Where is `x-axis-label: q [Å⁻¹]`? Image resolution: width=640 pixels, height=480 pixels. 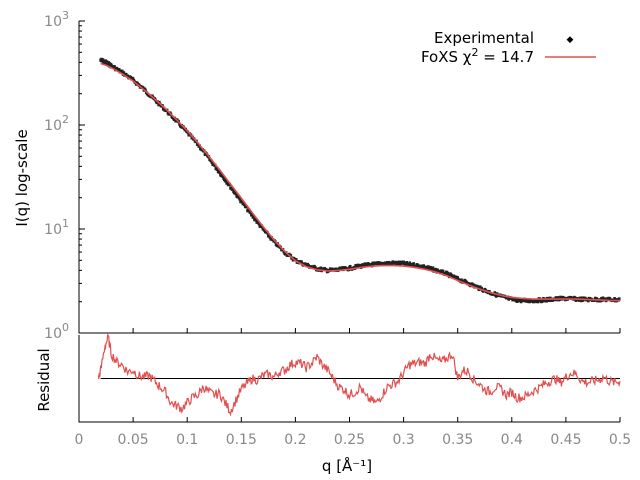 x-axis-label: q [Å⁻¹] is located at coordinates (347, 465).